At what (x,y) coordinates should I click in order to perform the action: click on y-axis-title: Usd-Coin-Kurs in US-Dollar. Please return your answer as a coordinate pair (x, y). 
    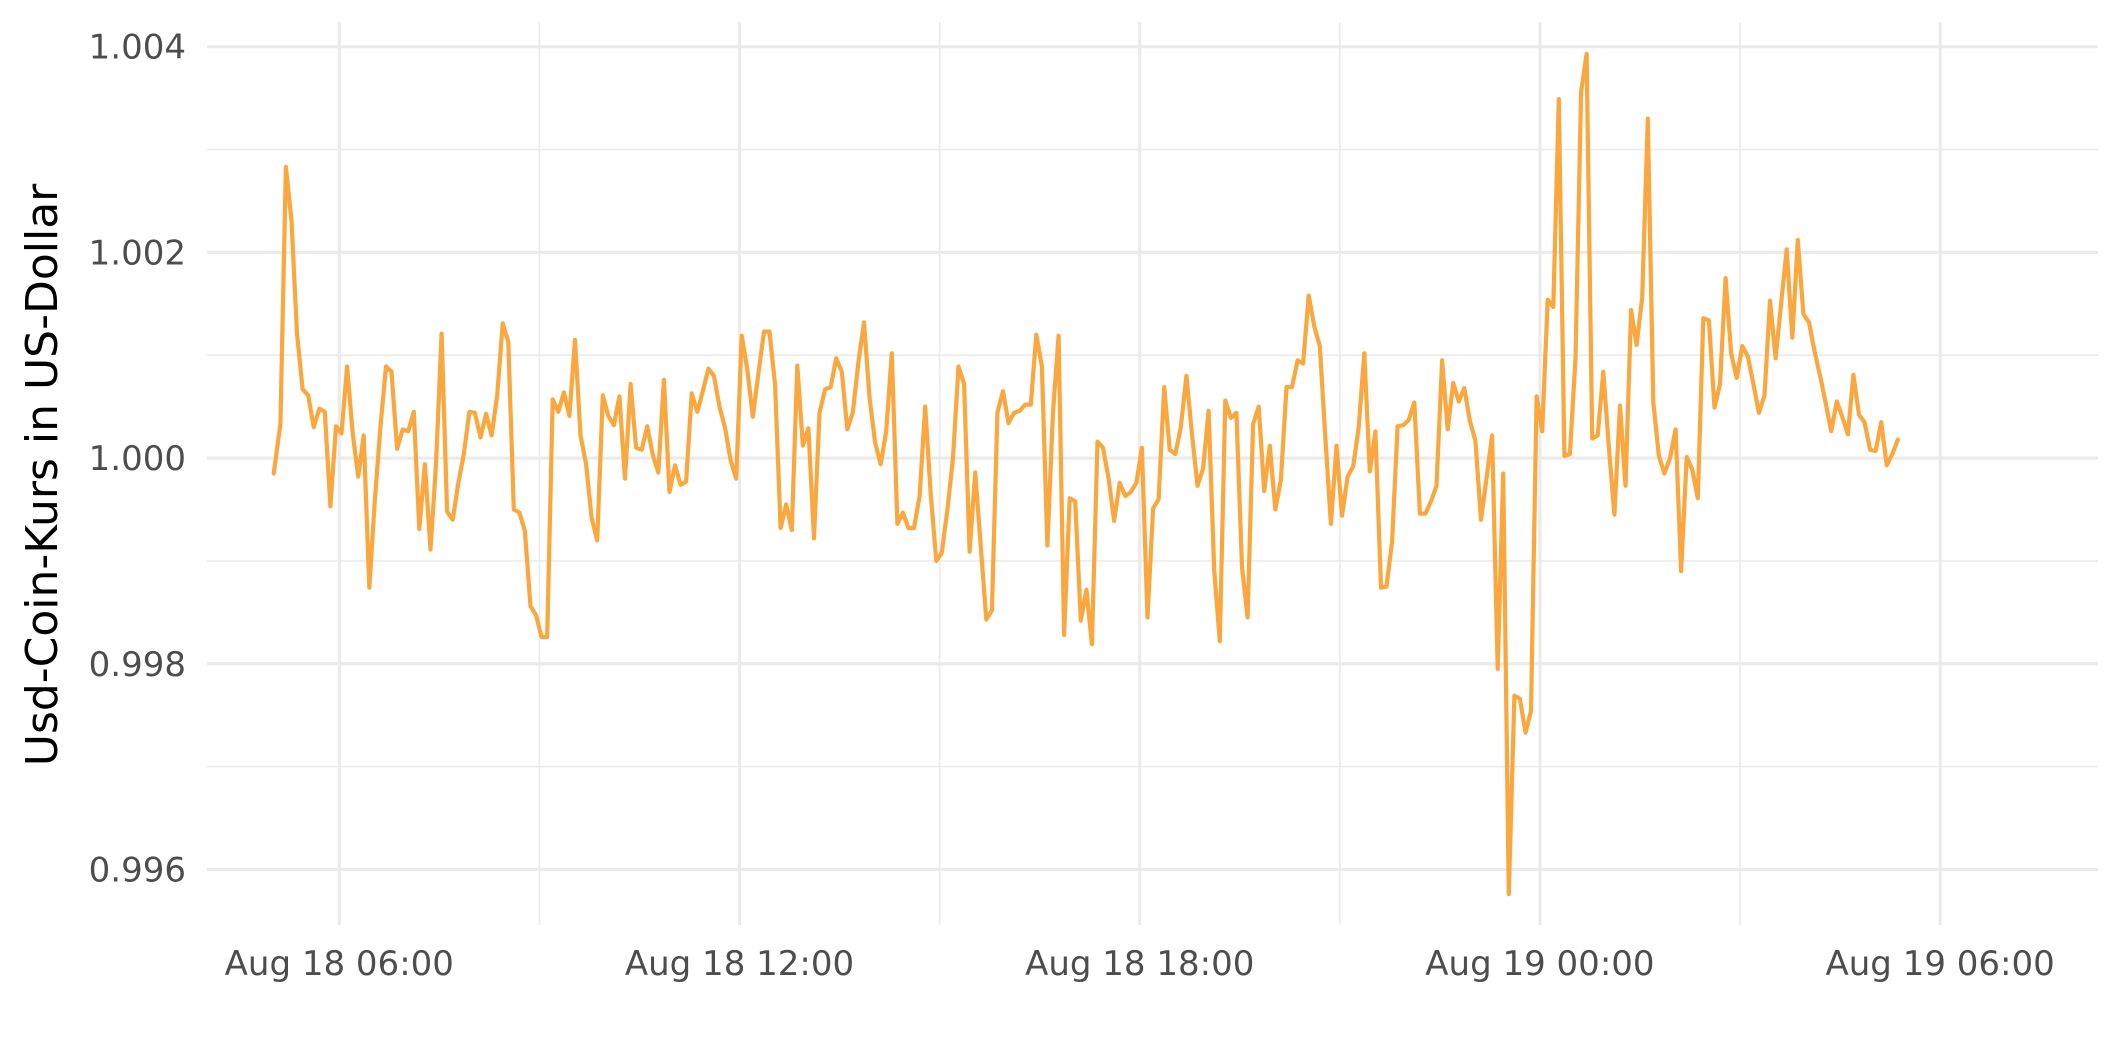
    Looking at the image, I should click on (42, 474).